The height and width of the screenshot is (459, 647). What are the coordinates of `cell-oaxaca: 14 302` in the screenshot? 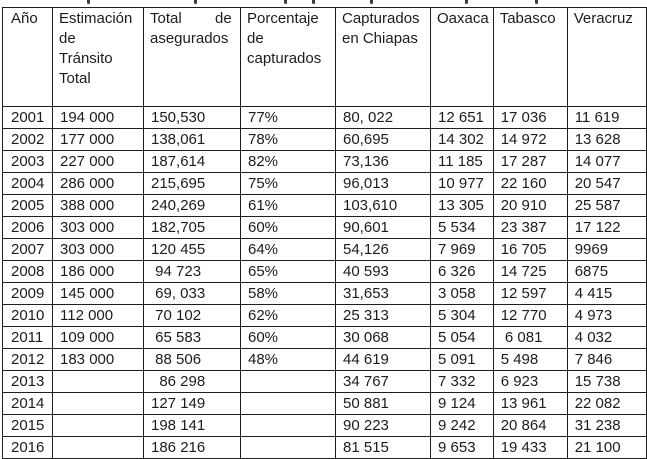 It's located at (462, 139).